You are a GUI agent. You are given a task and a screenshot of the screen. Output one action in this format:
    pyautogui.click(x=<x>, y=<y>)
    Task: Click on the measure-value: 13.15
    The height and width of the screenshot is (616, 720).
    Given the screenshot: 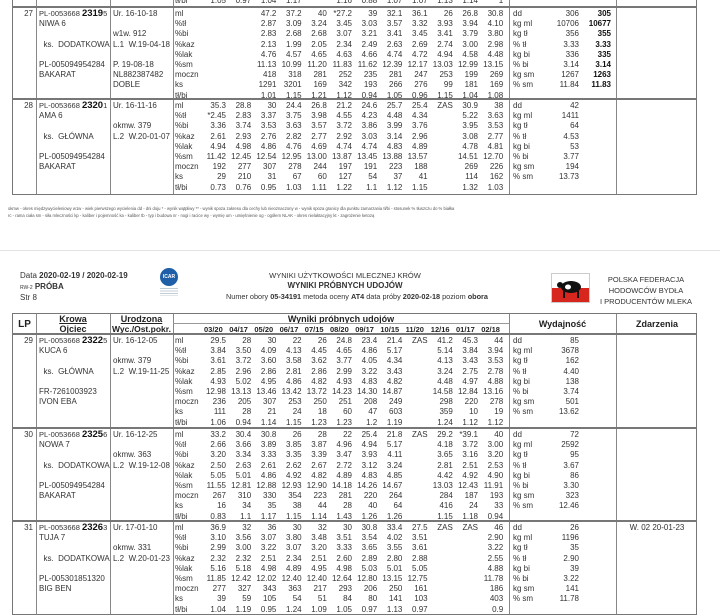 What is the action you would take?
    pyautogui.click(x=392, y=578)
    